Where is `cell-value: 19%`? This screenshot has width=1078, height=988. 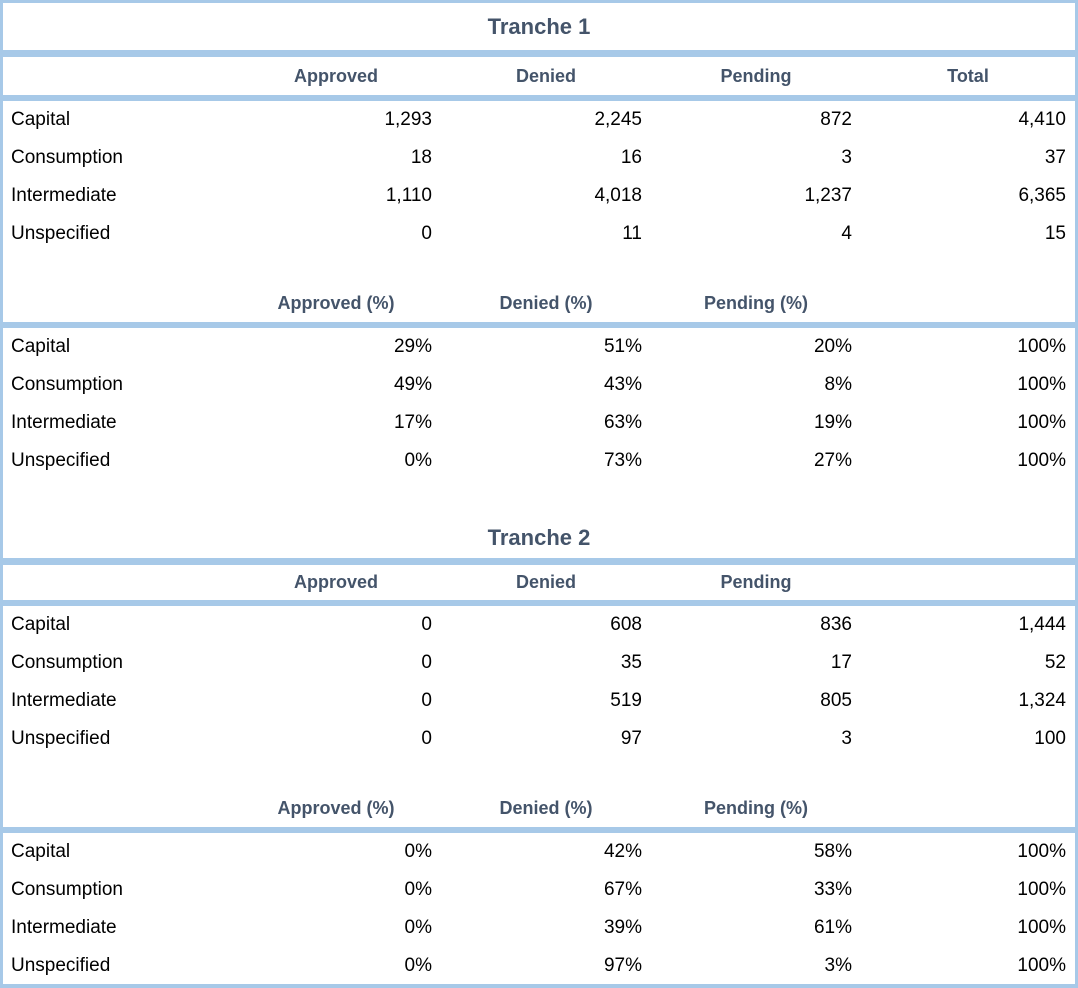
cell-value: 19% is located at coordinates (832, 422).